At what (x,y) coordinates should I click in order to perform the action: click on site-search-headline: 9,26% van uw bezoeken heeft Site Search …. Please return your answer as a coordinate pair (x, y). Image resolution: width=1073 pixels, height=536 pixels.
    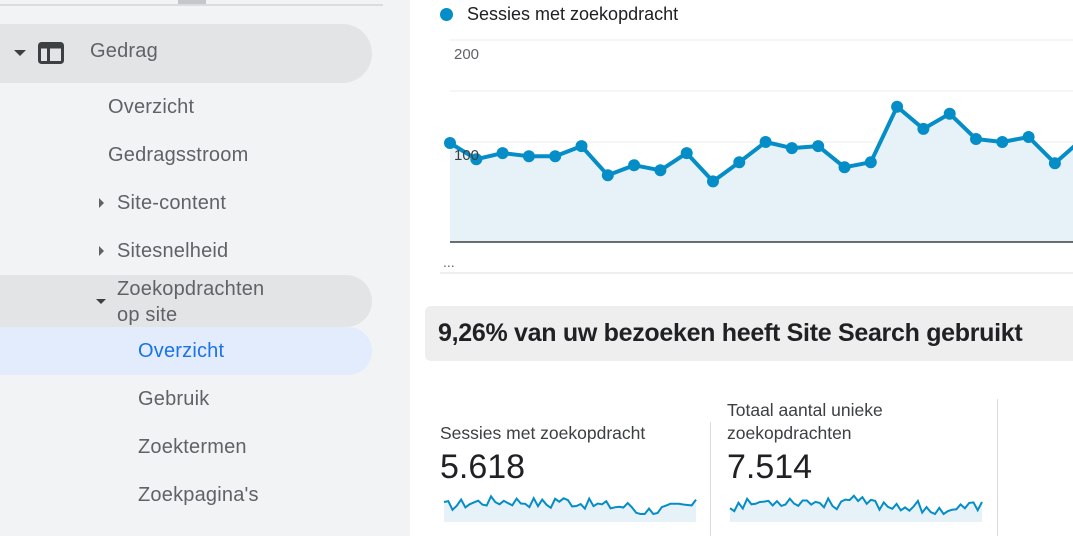
    Looking at the image, I should click on (730, 333).